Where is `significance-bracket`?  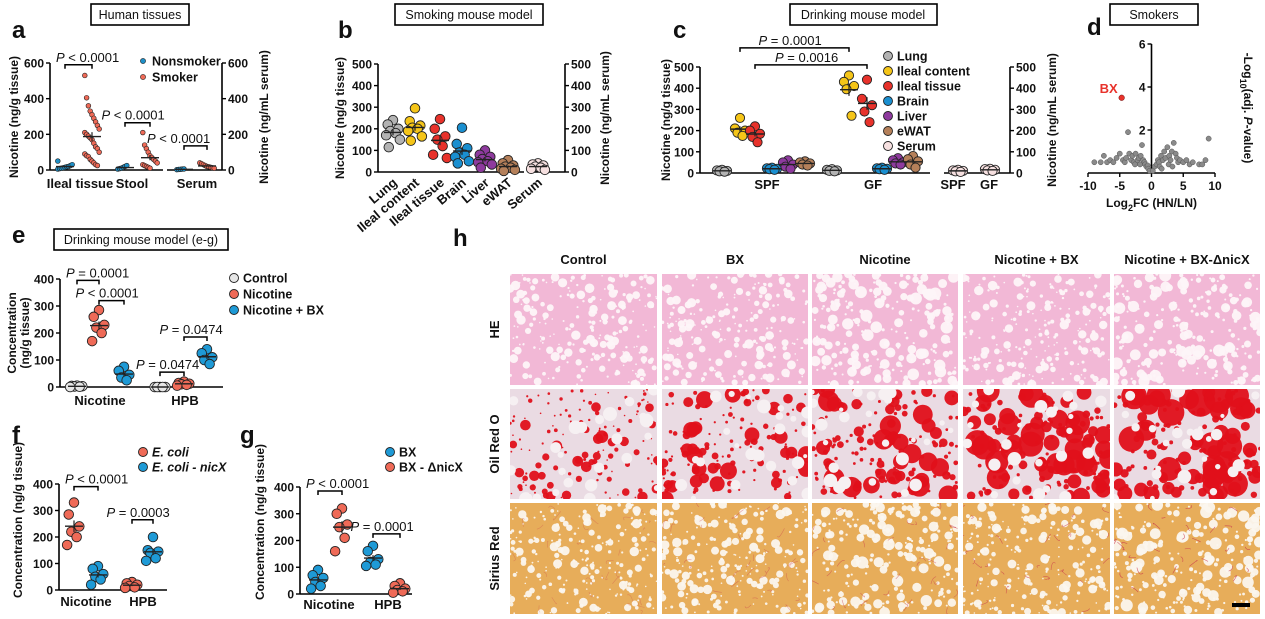 significance-bracket is located at coordinates (111, 302).